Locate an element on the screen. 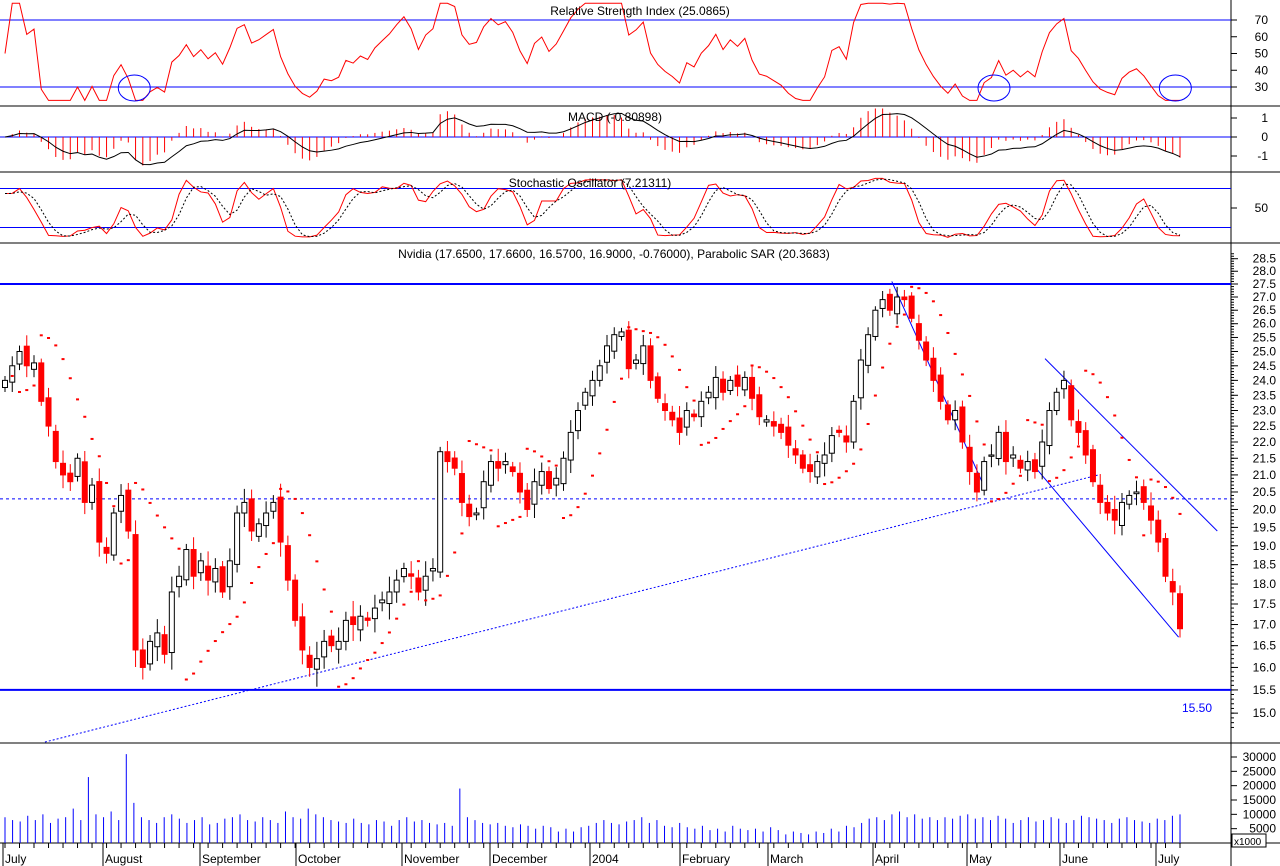  support-level-label: 15.50 is located at coordinates (1197, 708).